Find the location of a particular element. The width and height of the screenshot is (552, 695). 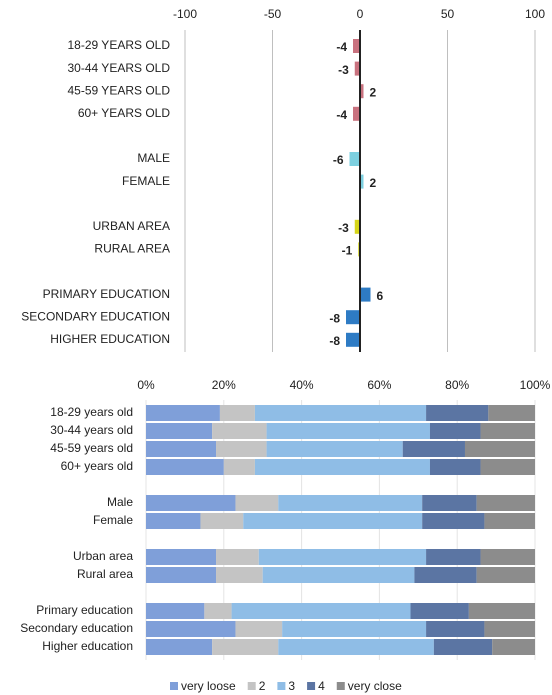

category-label: HIGHER EDUCATION is located at coordinates (110, 339).